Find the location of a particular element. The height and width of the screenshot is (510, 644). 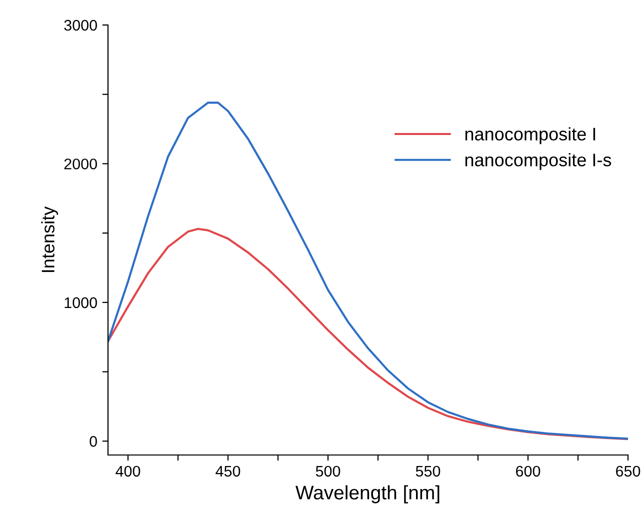

y-axis-title: Intensity is located at coordinates (49, 239).